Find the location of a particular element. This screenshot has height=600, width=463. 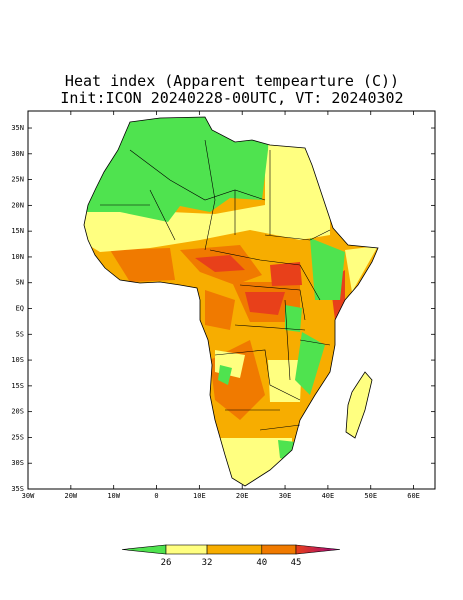

lon-tick-label: 0 is located at coordinates (156, 496).